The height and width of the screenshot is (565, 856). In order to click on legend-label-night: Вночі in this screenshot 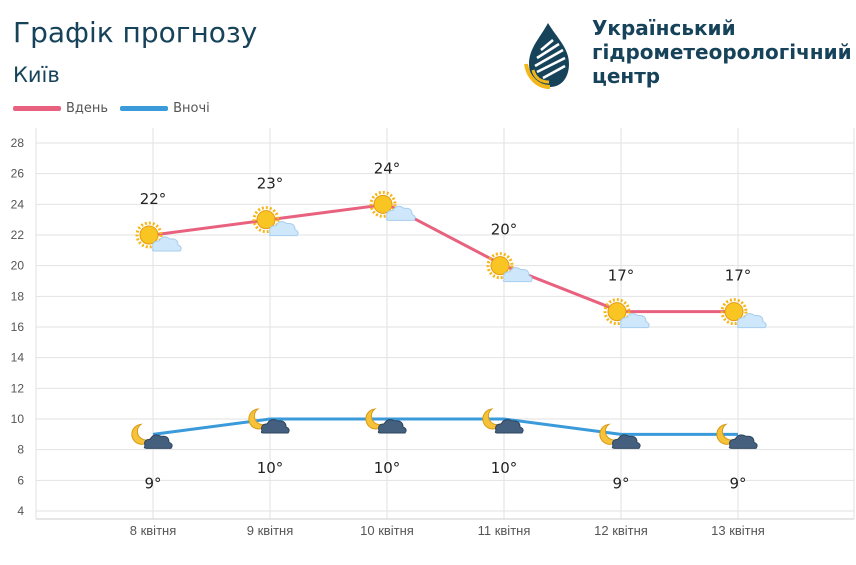, I will do `click(191, 108)`.